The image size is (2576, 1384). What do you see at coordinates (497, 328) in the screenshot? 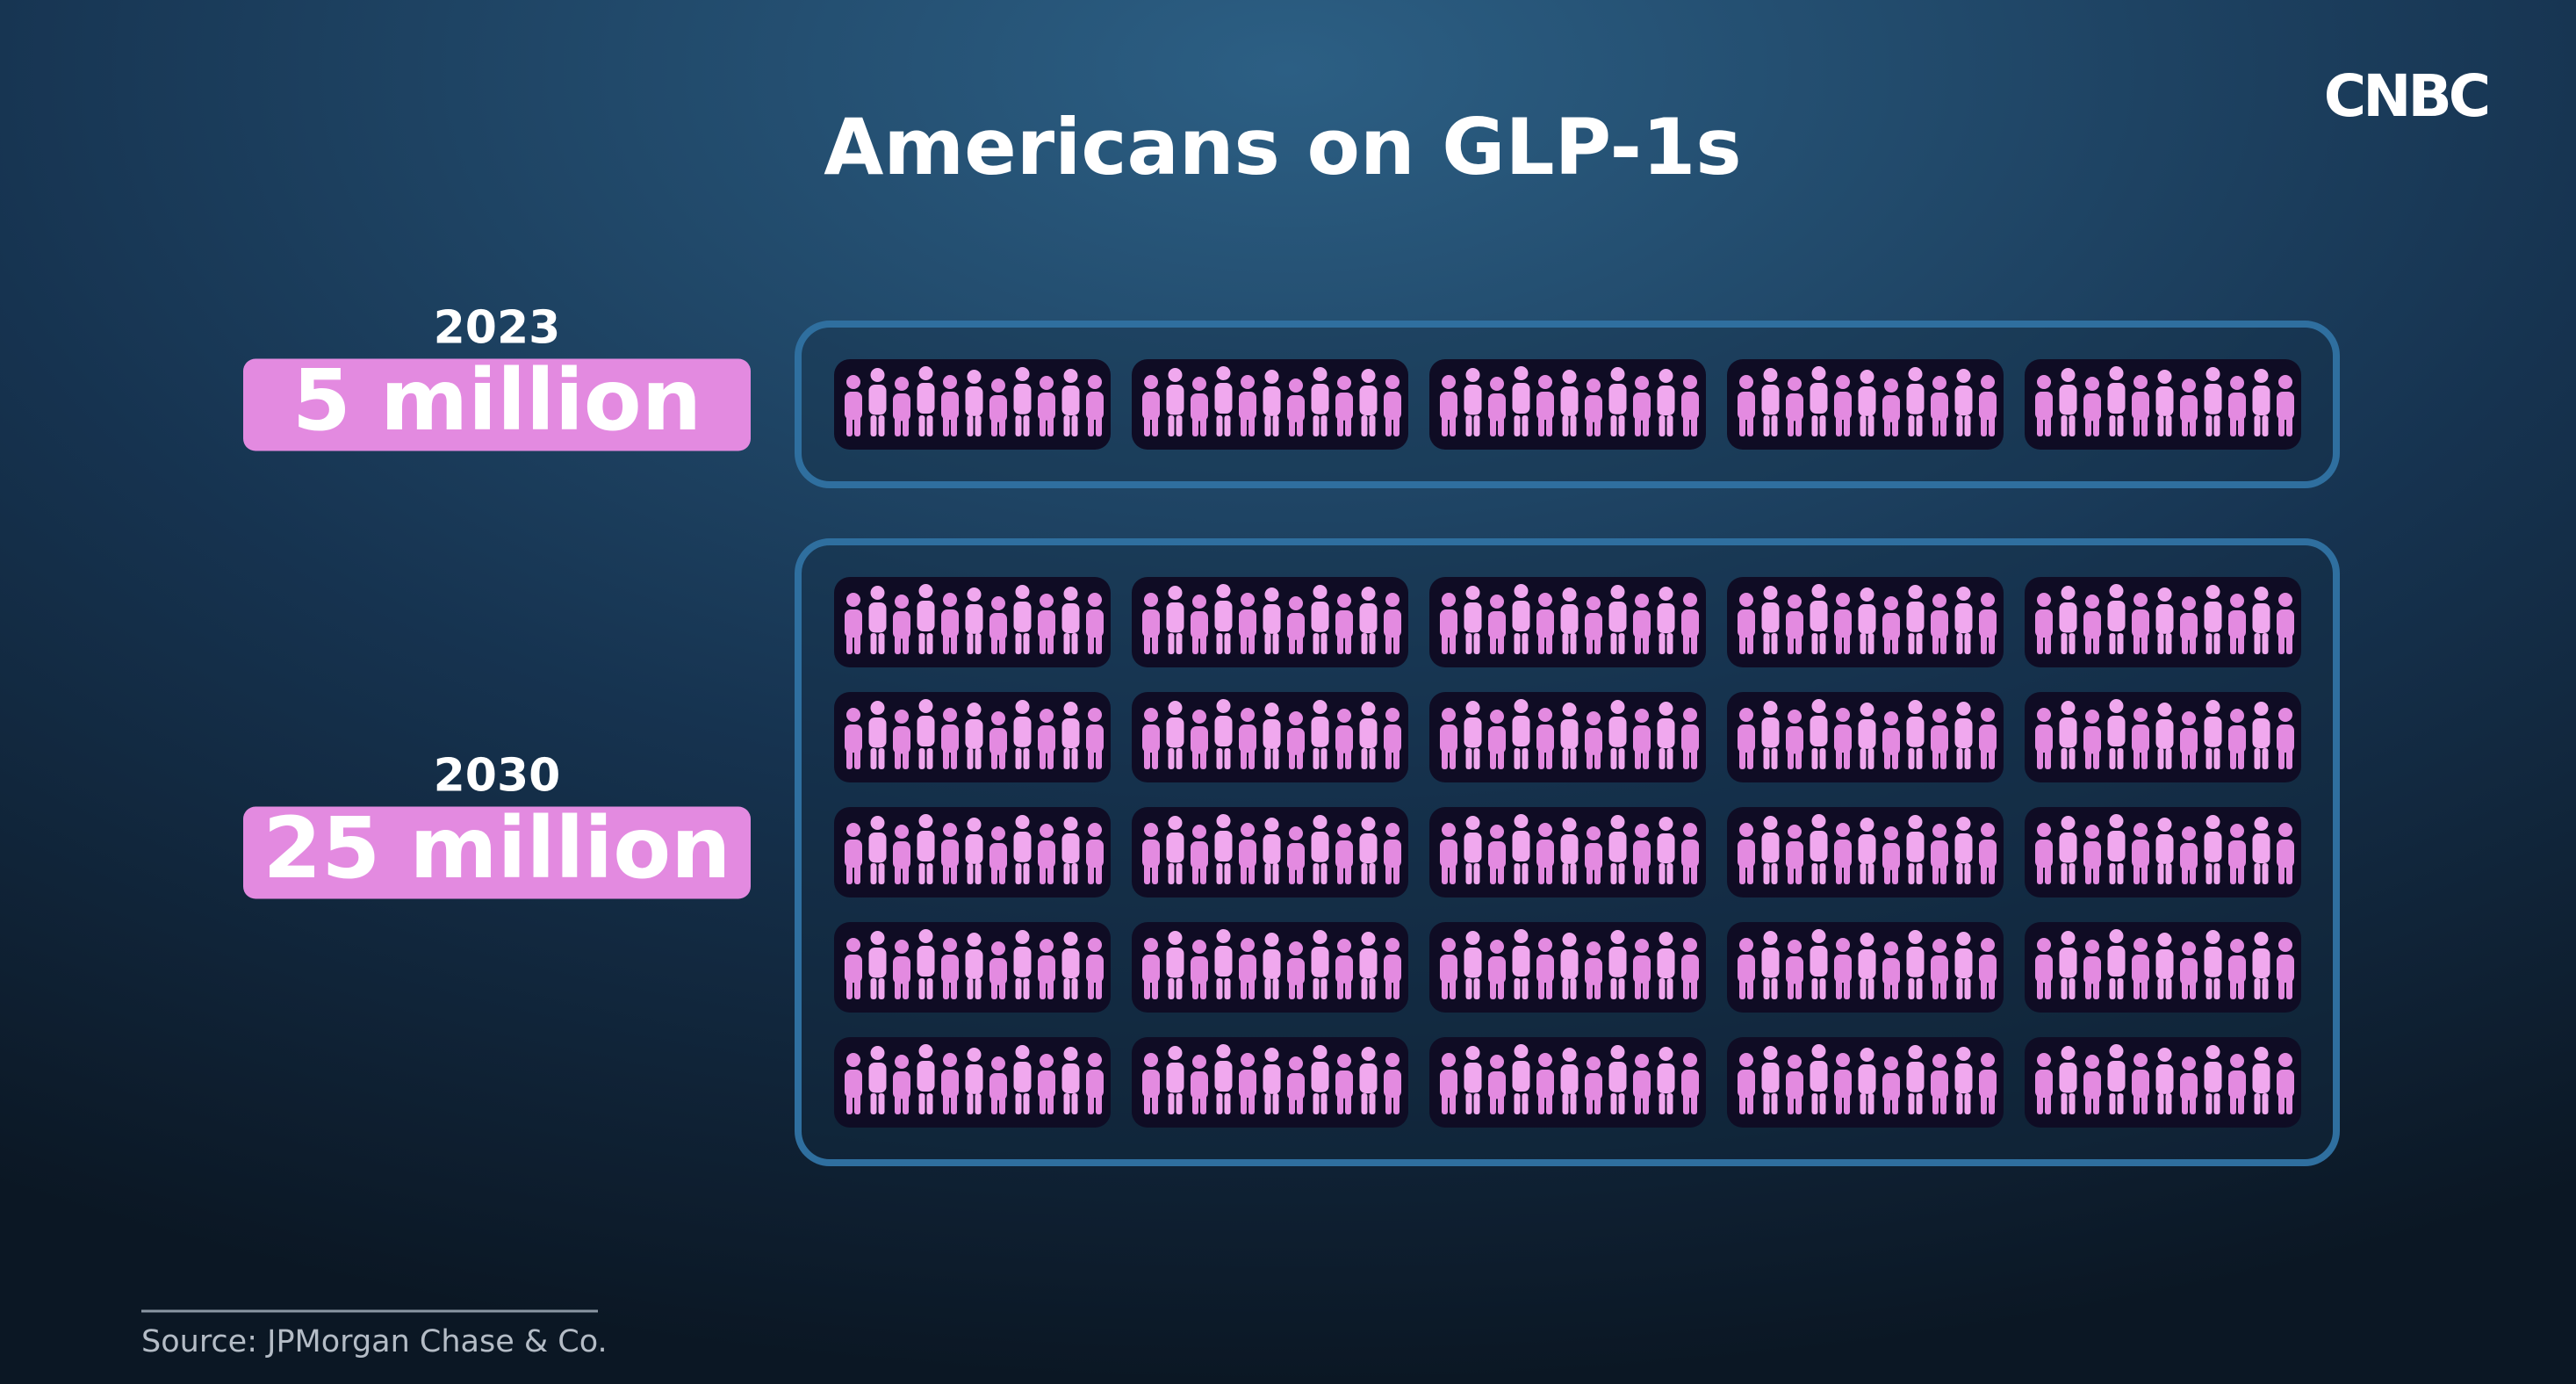
I see `category-label: 2023` at bounding box center [497, 328].